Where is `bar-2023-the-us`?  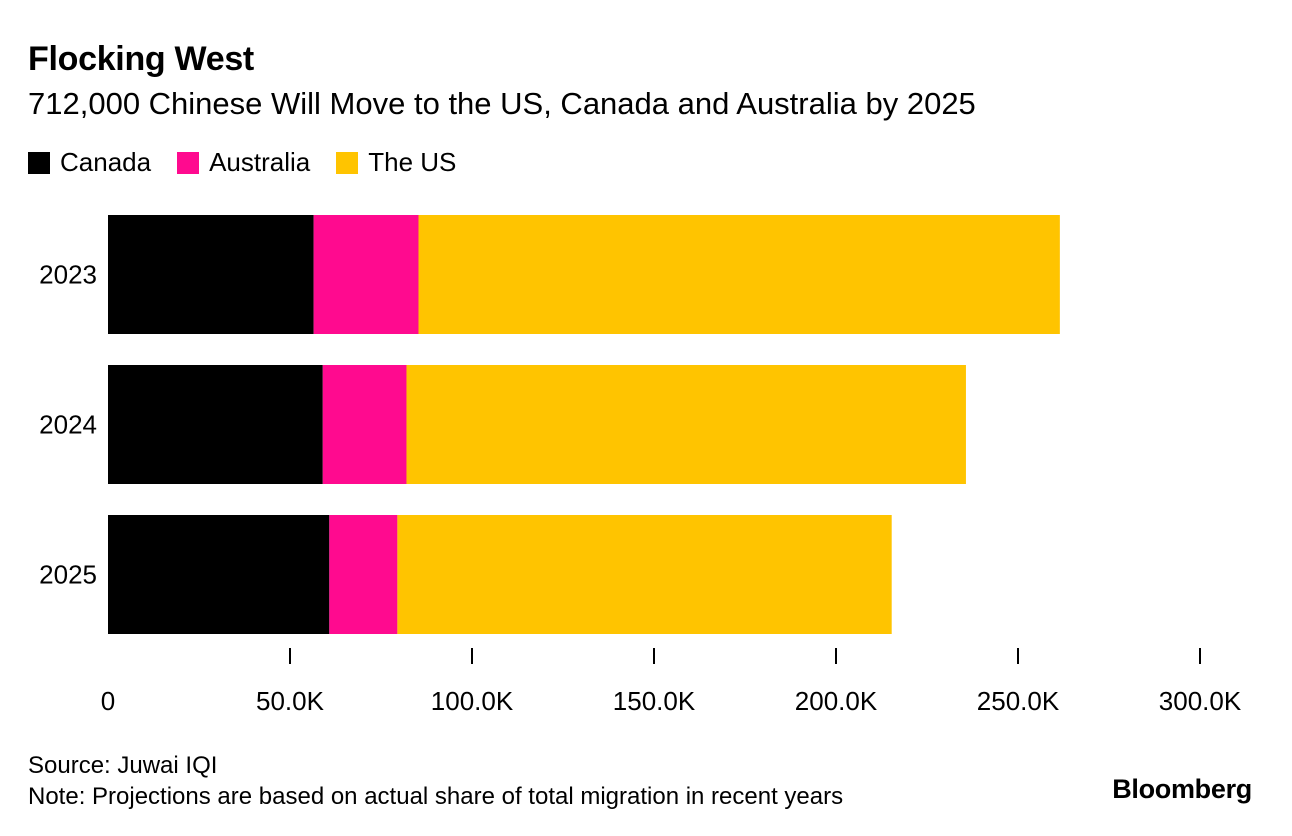
bar-2023-the-us is located at coordinates (739, 274).